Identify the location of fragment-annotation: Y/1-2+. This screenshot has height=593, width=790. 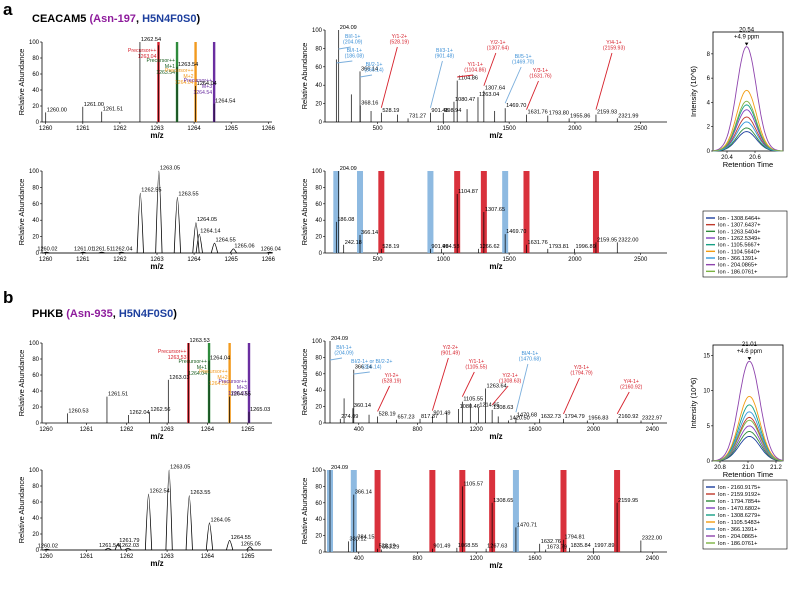
(399, 37).